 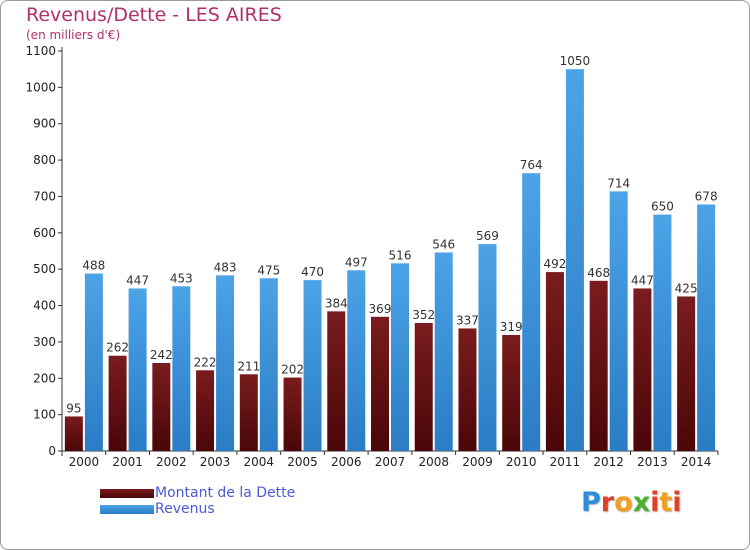 I want to click on x-tick-label: 2004, so click(x=259, y=462).